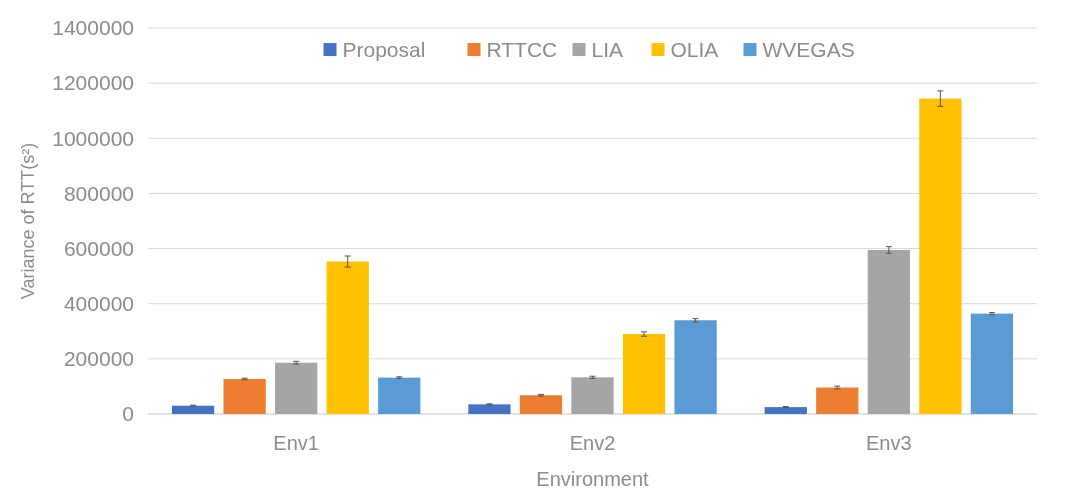 The image size is (1065, 502). What do you see at coordinates (93, 83) in the screenshot?
I see `y-tick-label: 1200000` at bounding box center [93, 83].